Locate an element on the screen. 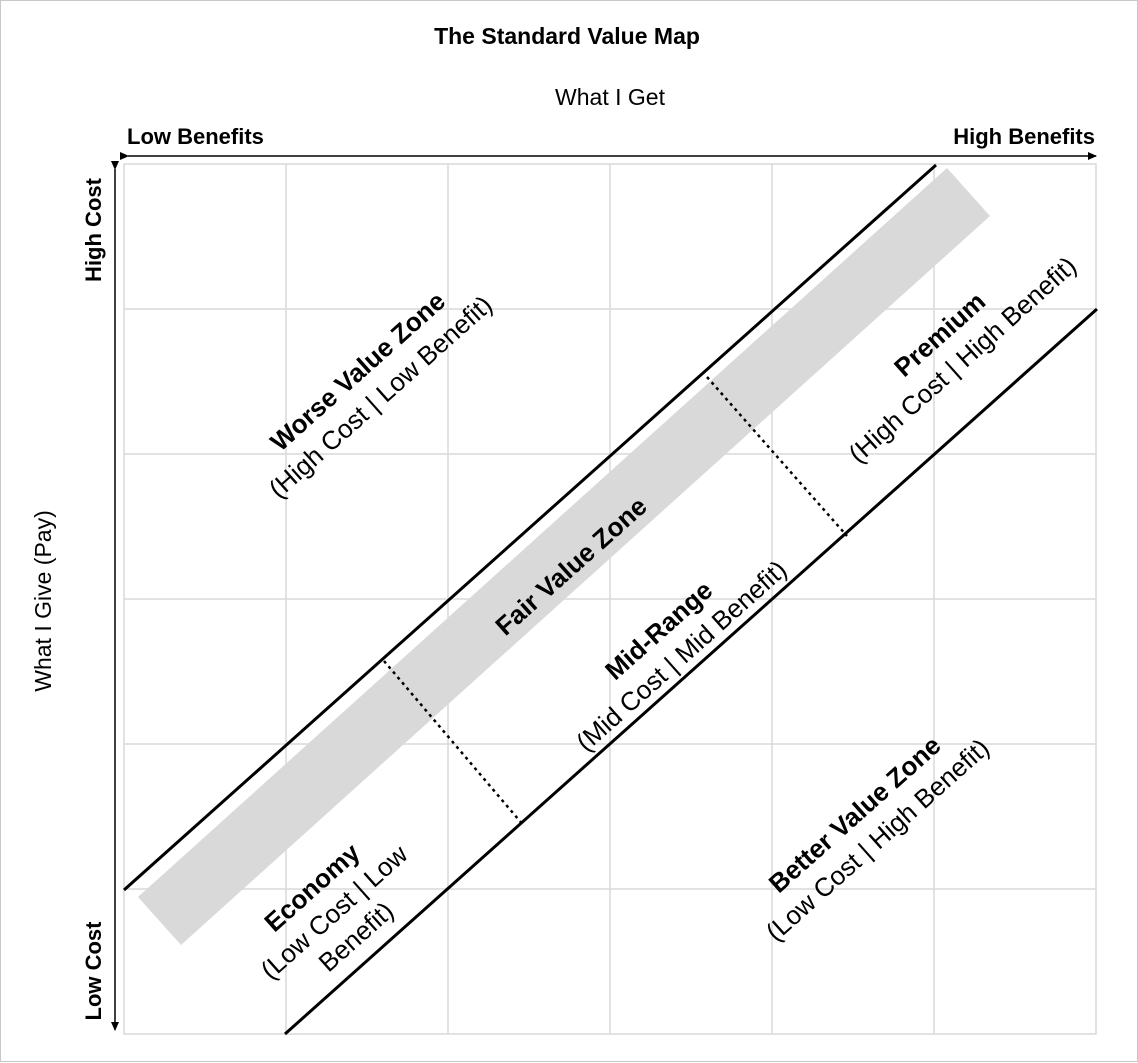 This screenshot has width=1138, height=1063. midrange-premium-divider is located at coordinates (777, 456).